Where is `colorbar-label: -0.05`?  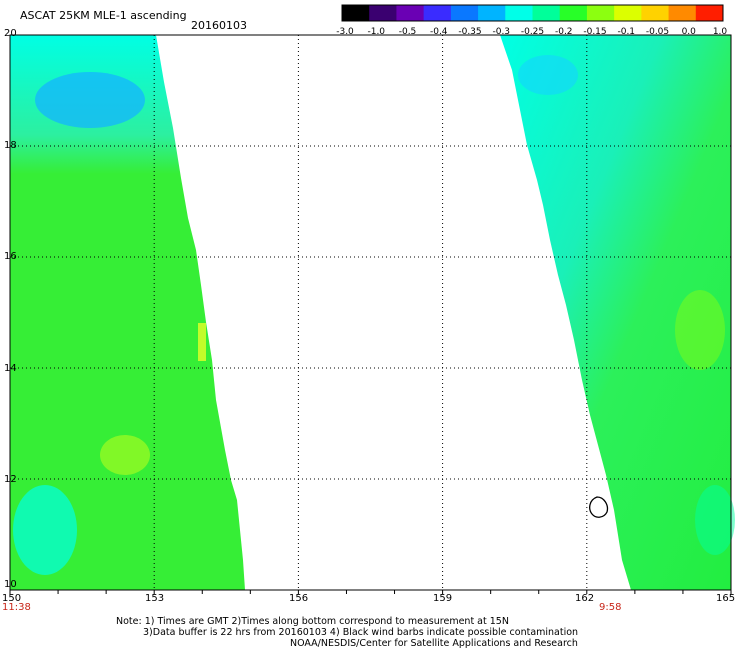
colorbar-label: -0.05 is located at coordinates (657, 32).